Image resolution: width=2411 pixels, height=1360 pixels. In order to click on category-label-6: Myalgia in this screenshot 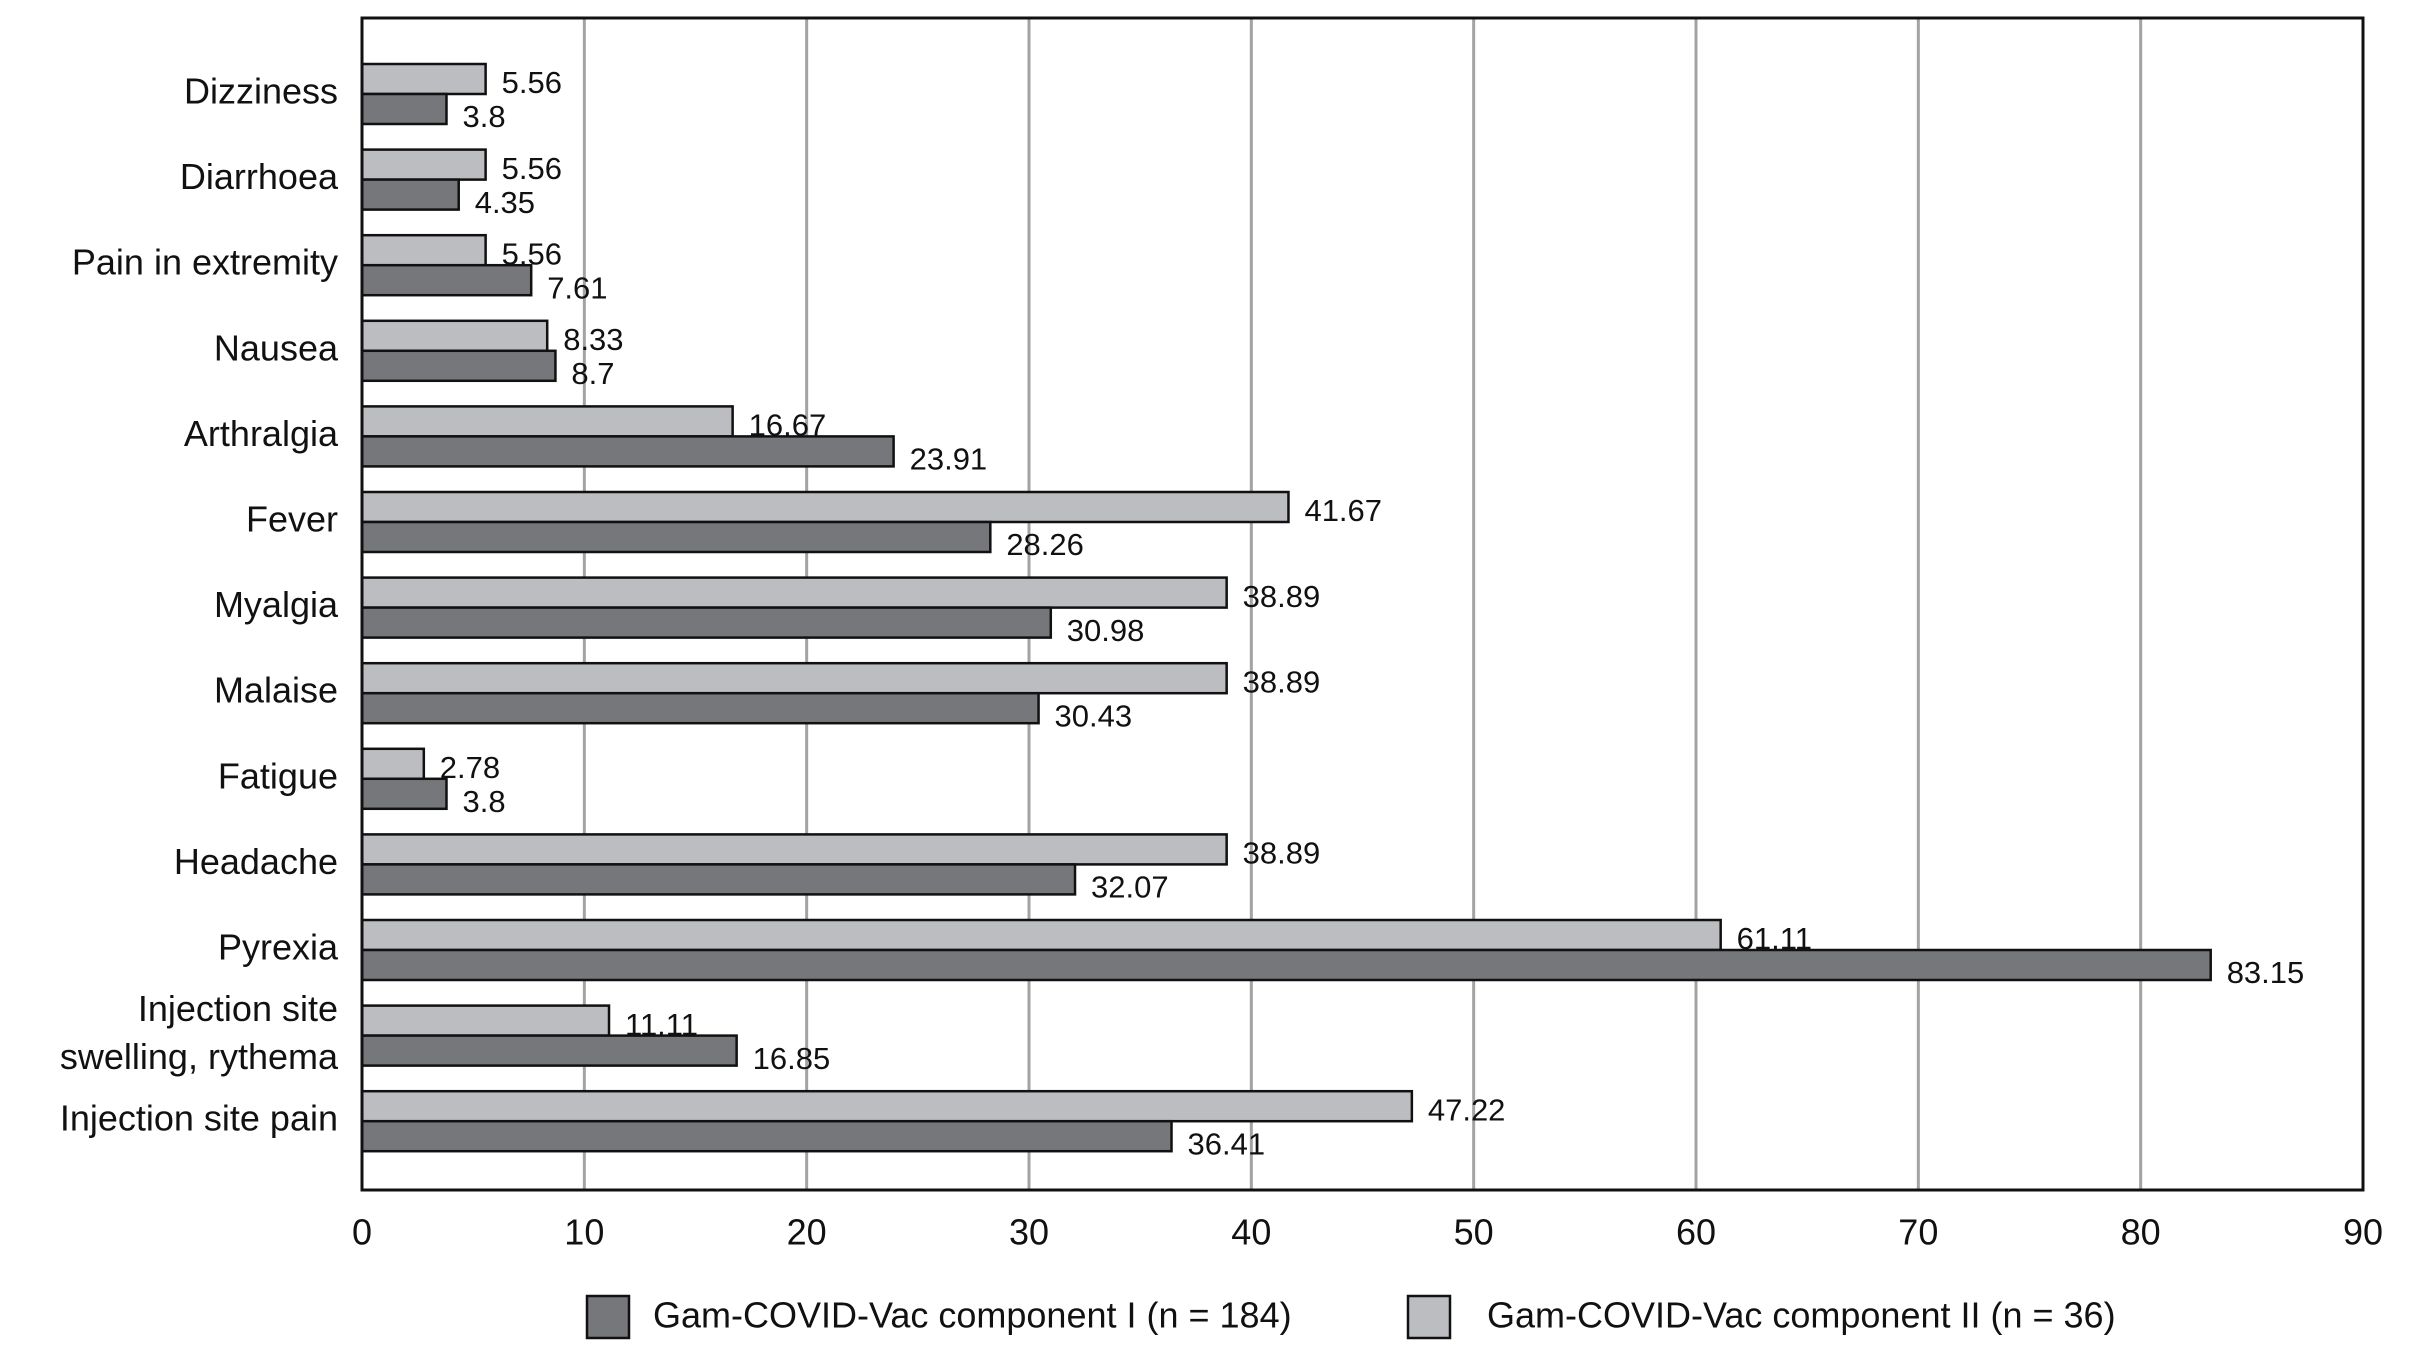, I will do `click(276, 604)`.